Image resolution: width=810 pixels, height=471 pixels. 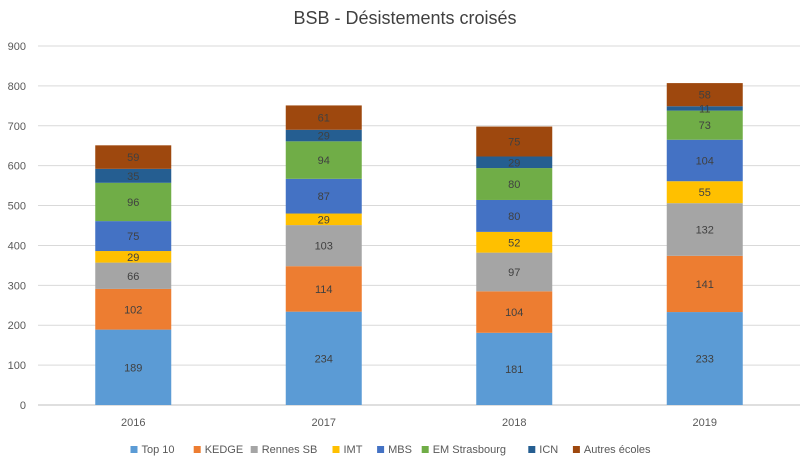 What do you see at coordinates (400, 450) in the screenshot?
I see `legend-label: MBS` at bounding box center [400, 450].